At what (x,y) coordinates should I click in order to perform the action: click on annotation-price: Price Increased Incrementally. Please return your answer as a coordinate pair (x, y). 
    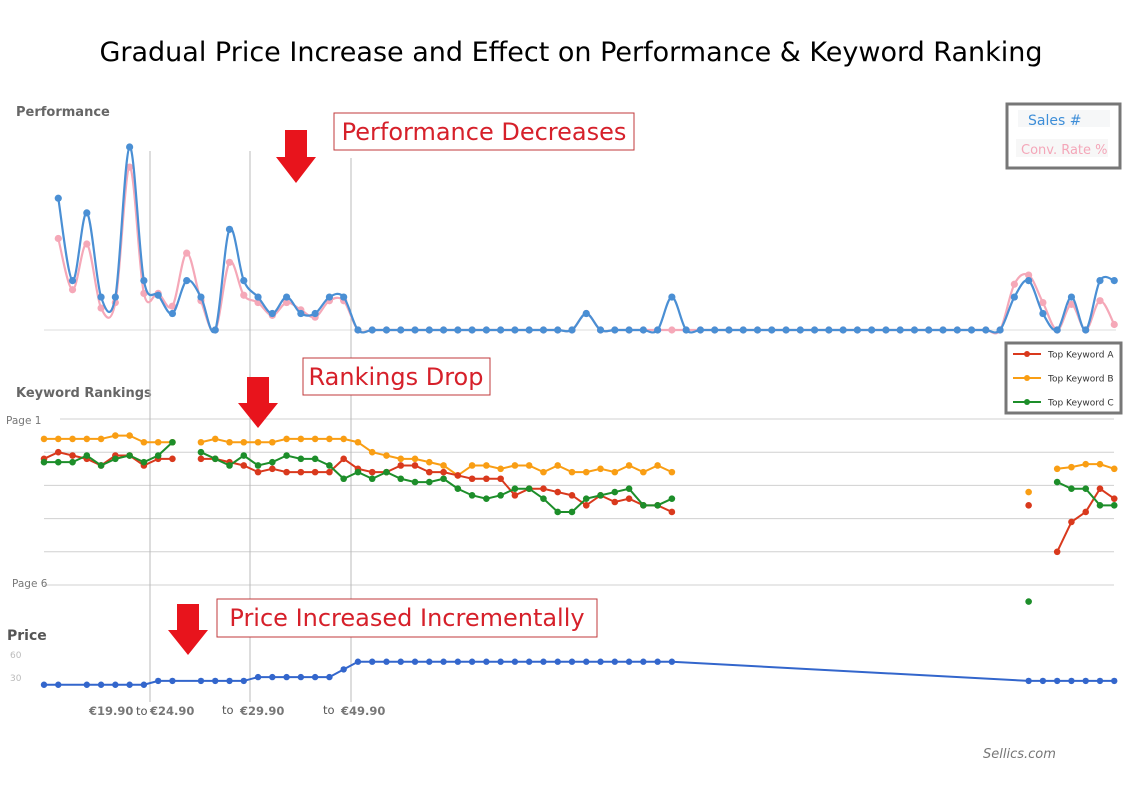
    Looking at the image, I should click on (407, 618).